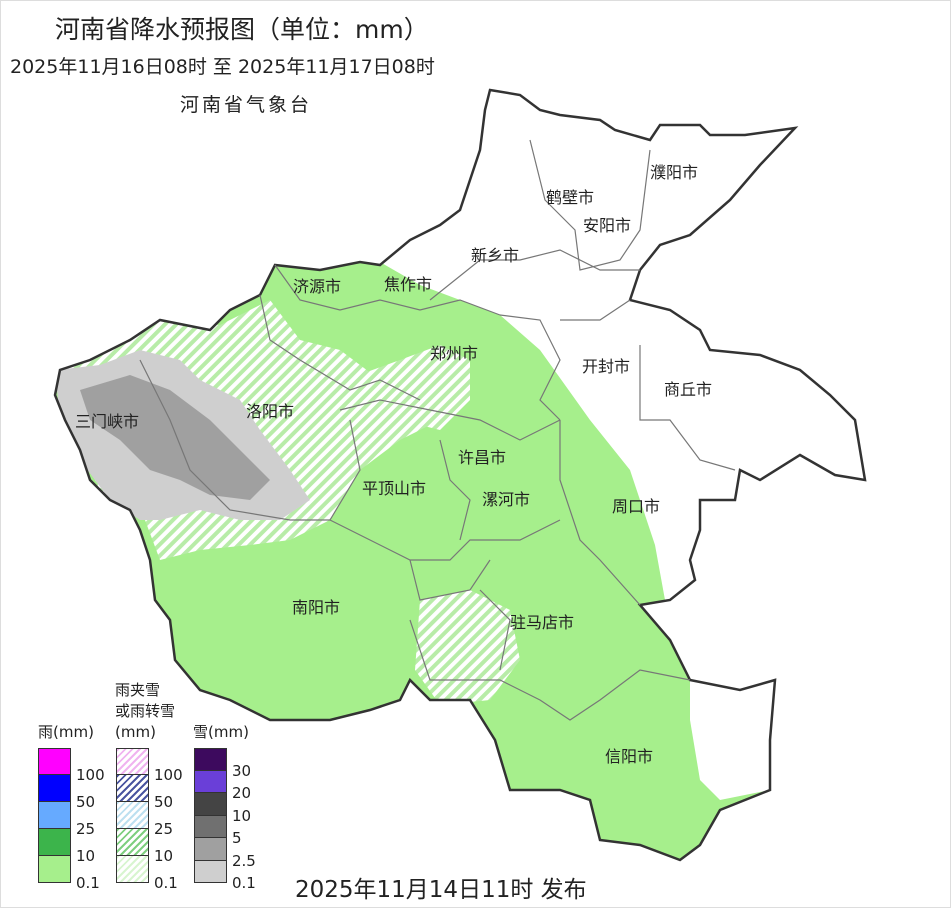 This screenshot has width=951, height=908. I want to click on city-label: 濮阳市, so click(674, 172).